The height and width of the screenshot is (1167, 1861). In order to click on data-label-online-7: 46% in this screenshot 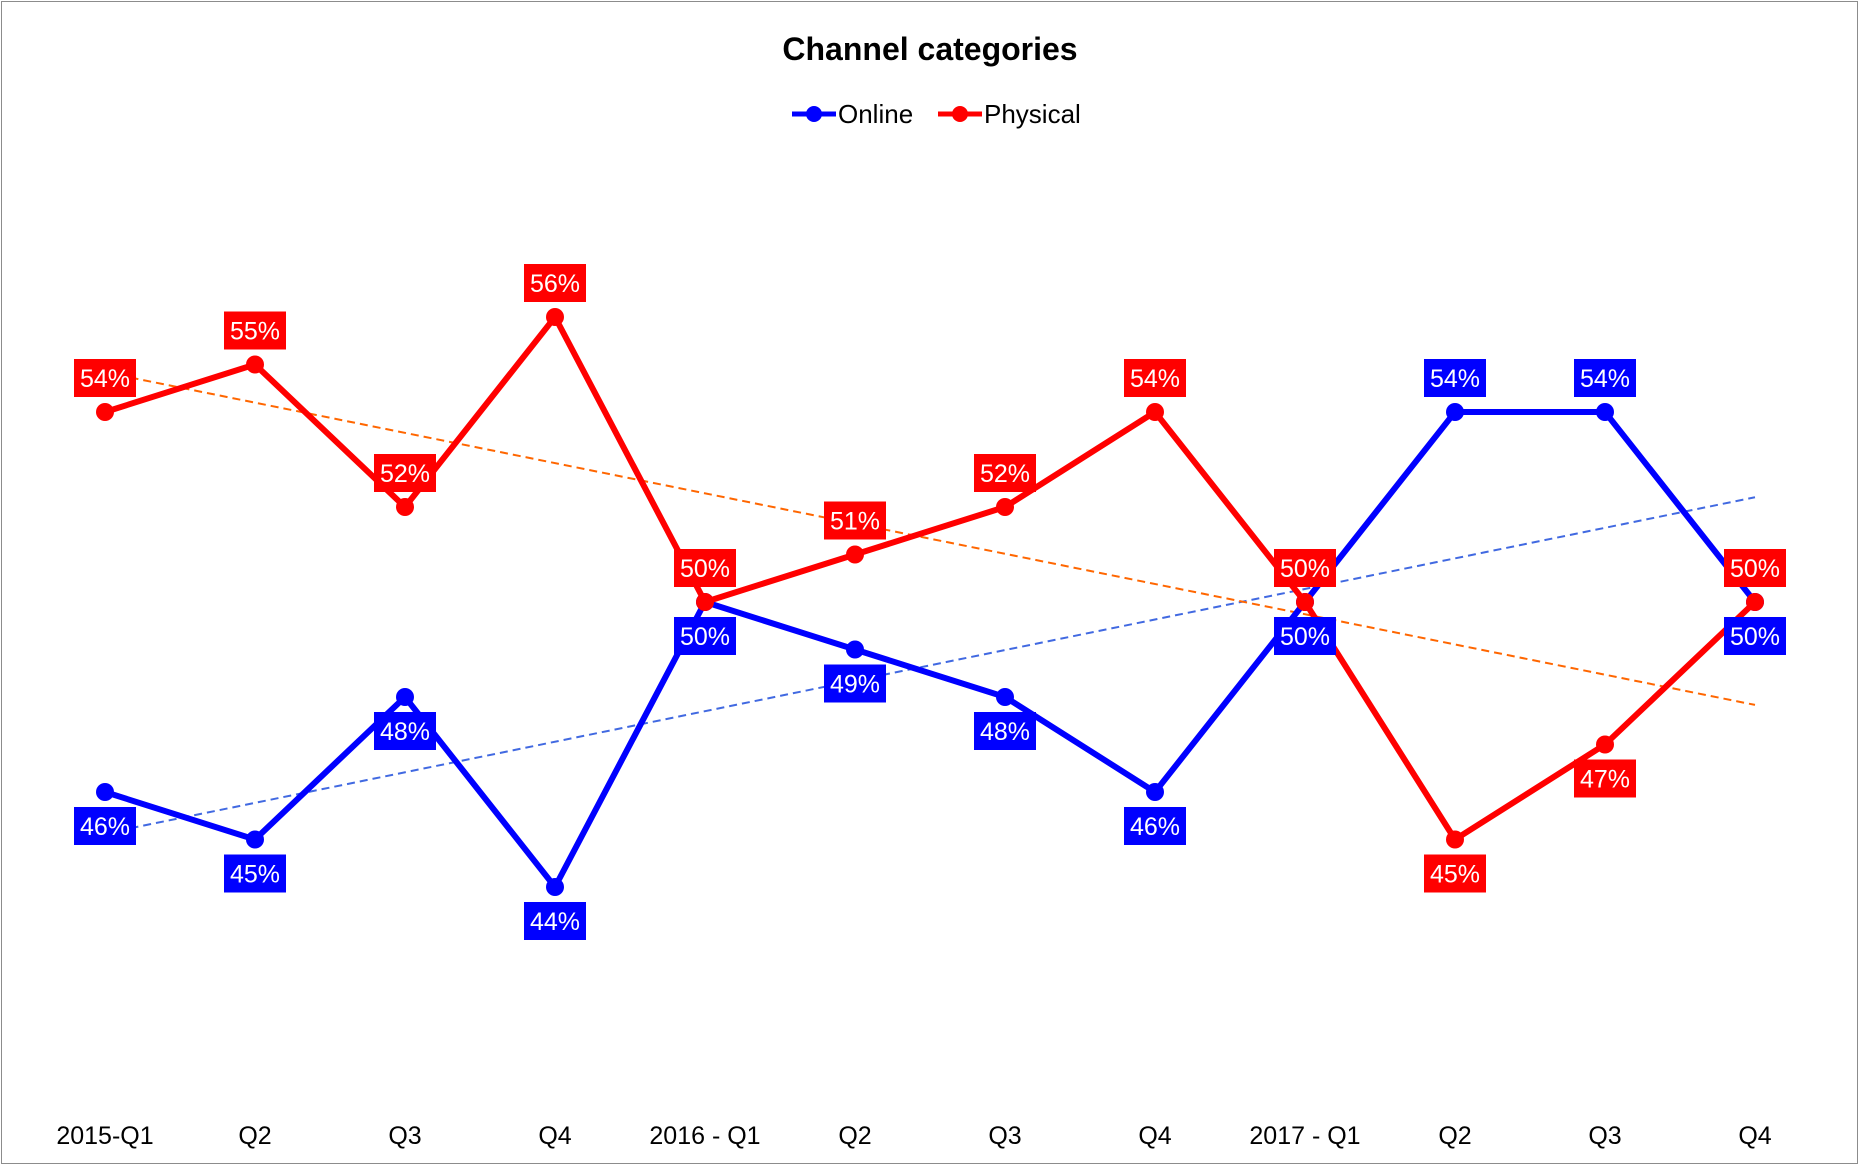, I will do `click(1155, 827)`.